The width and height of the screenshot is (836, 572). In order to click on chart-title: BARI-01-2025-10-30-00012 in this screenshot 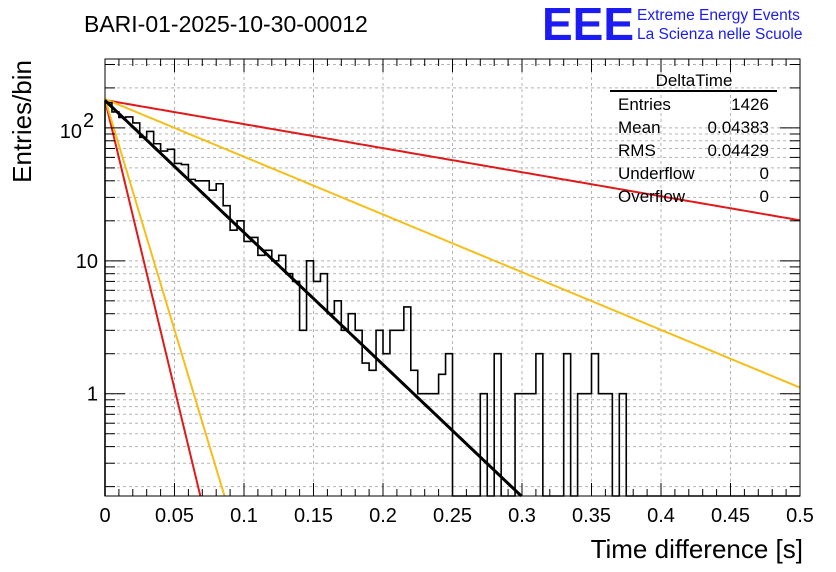, I will do `click(226, 24)`.